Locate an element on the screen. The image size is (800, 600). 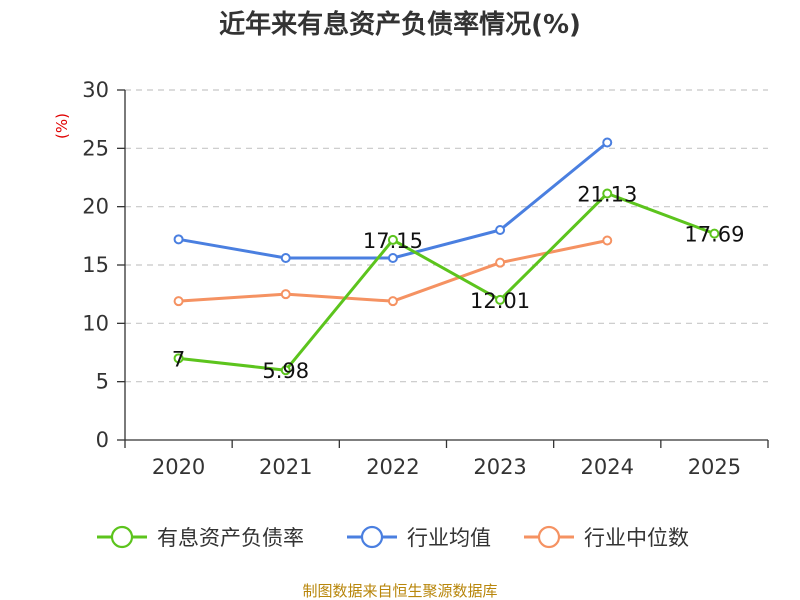
y-tick-label: 0 is located at coordinates (102, 440).